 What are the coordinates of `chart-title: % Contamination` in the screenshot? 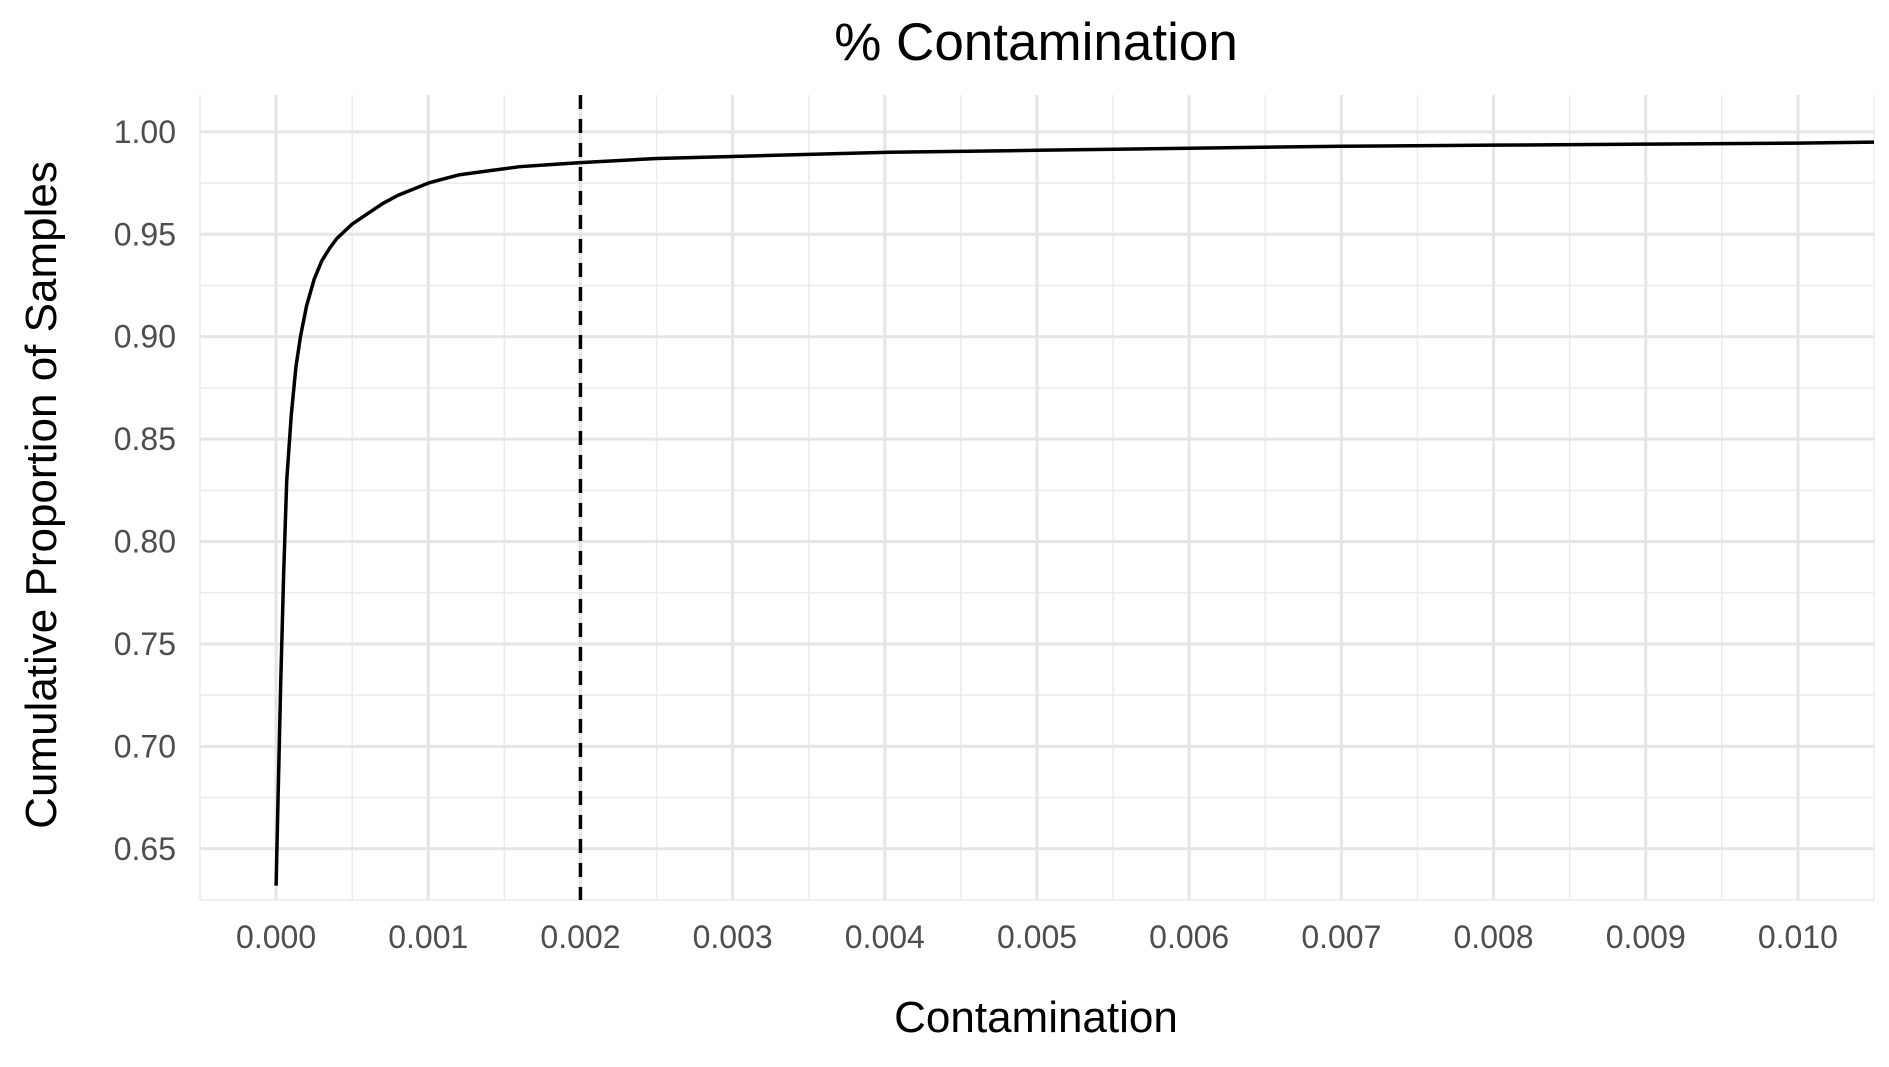 It's located at (1036, 42).